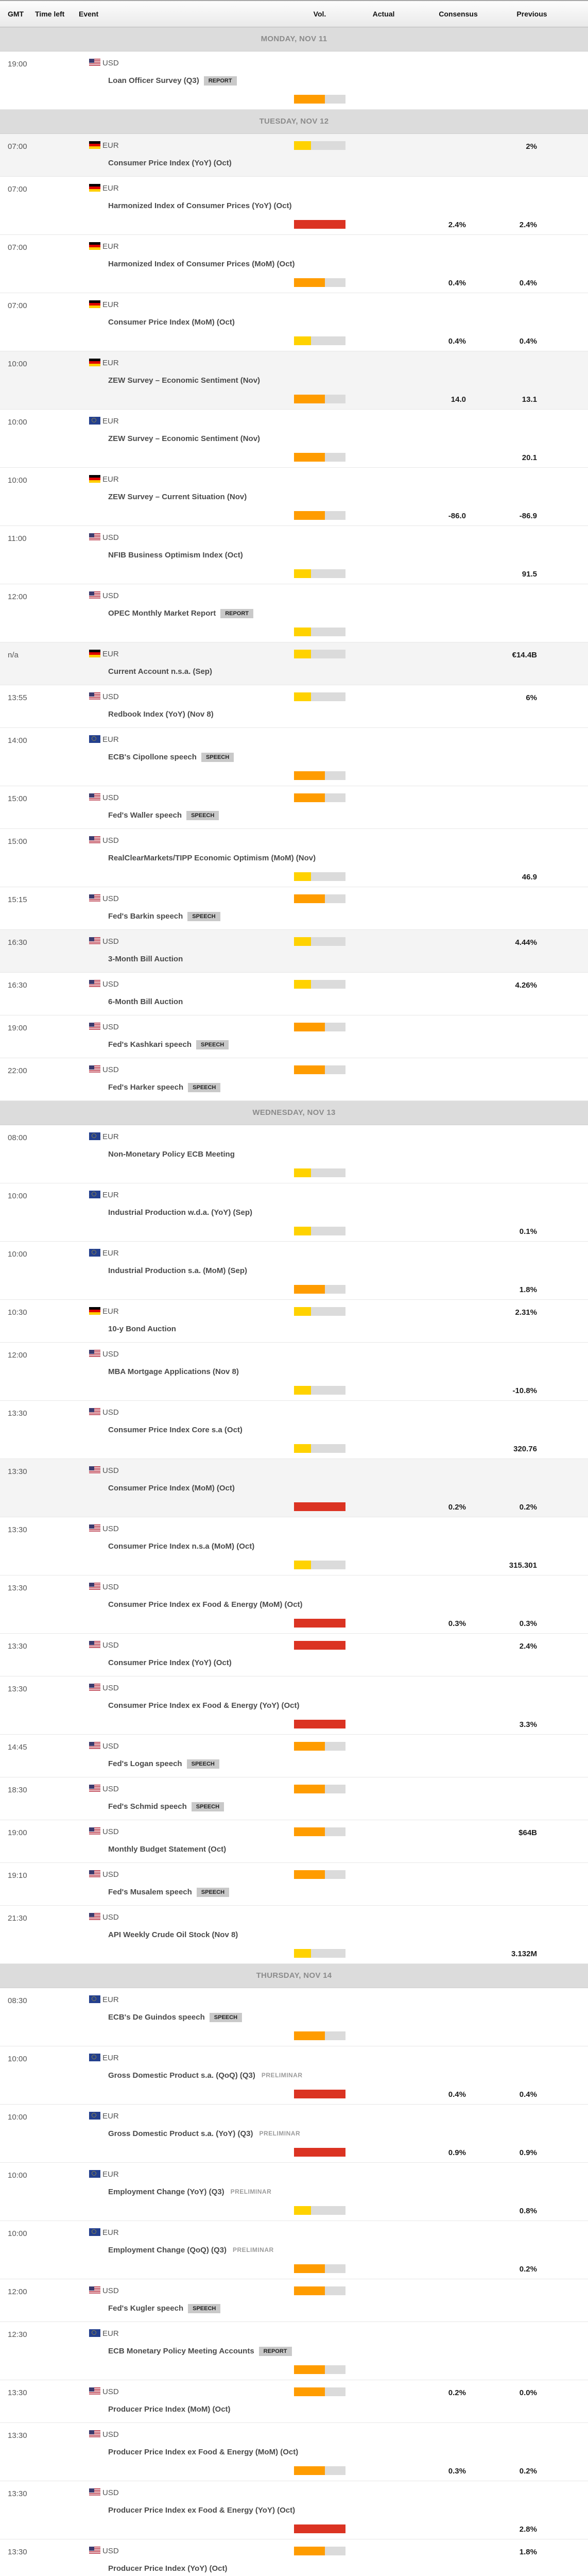  I want to click on event-row: 19:00 USD Fed's Kashkari speech SPEECH, so click(294, 1036).